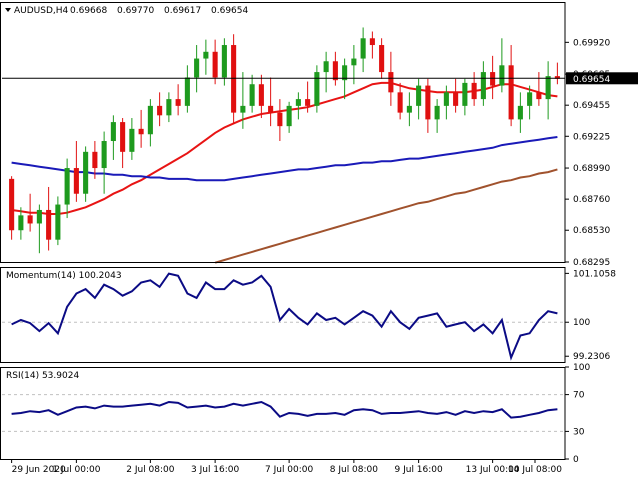 This screenshot has width=640, height=480. Describe the element at coordinates (535, 470) in the screenshot. I see `x-tick-label: 14 Jul 08:00` at that location.